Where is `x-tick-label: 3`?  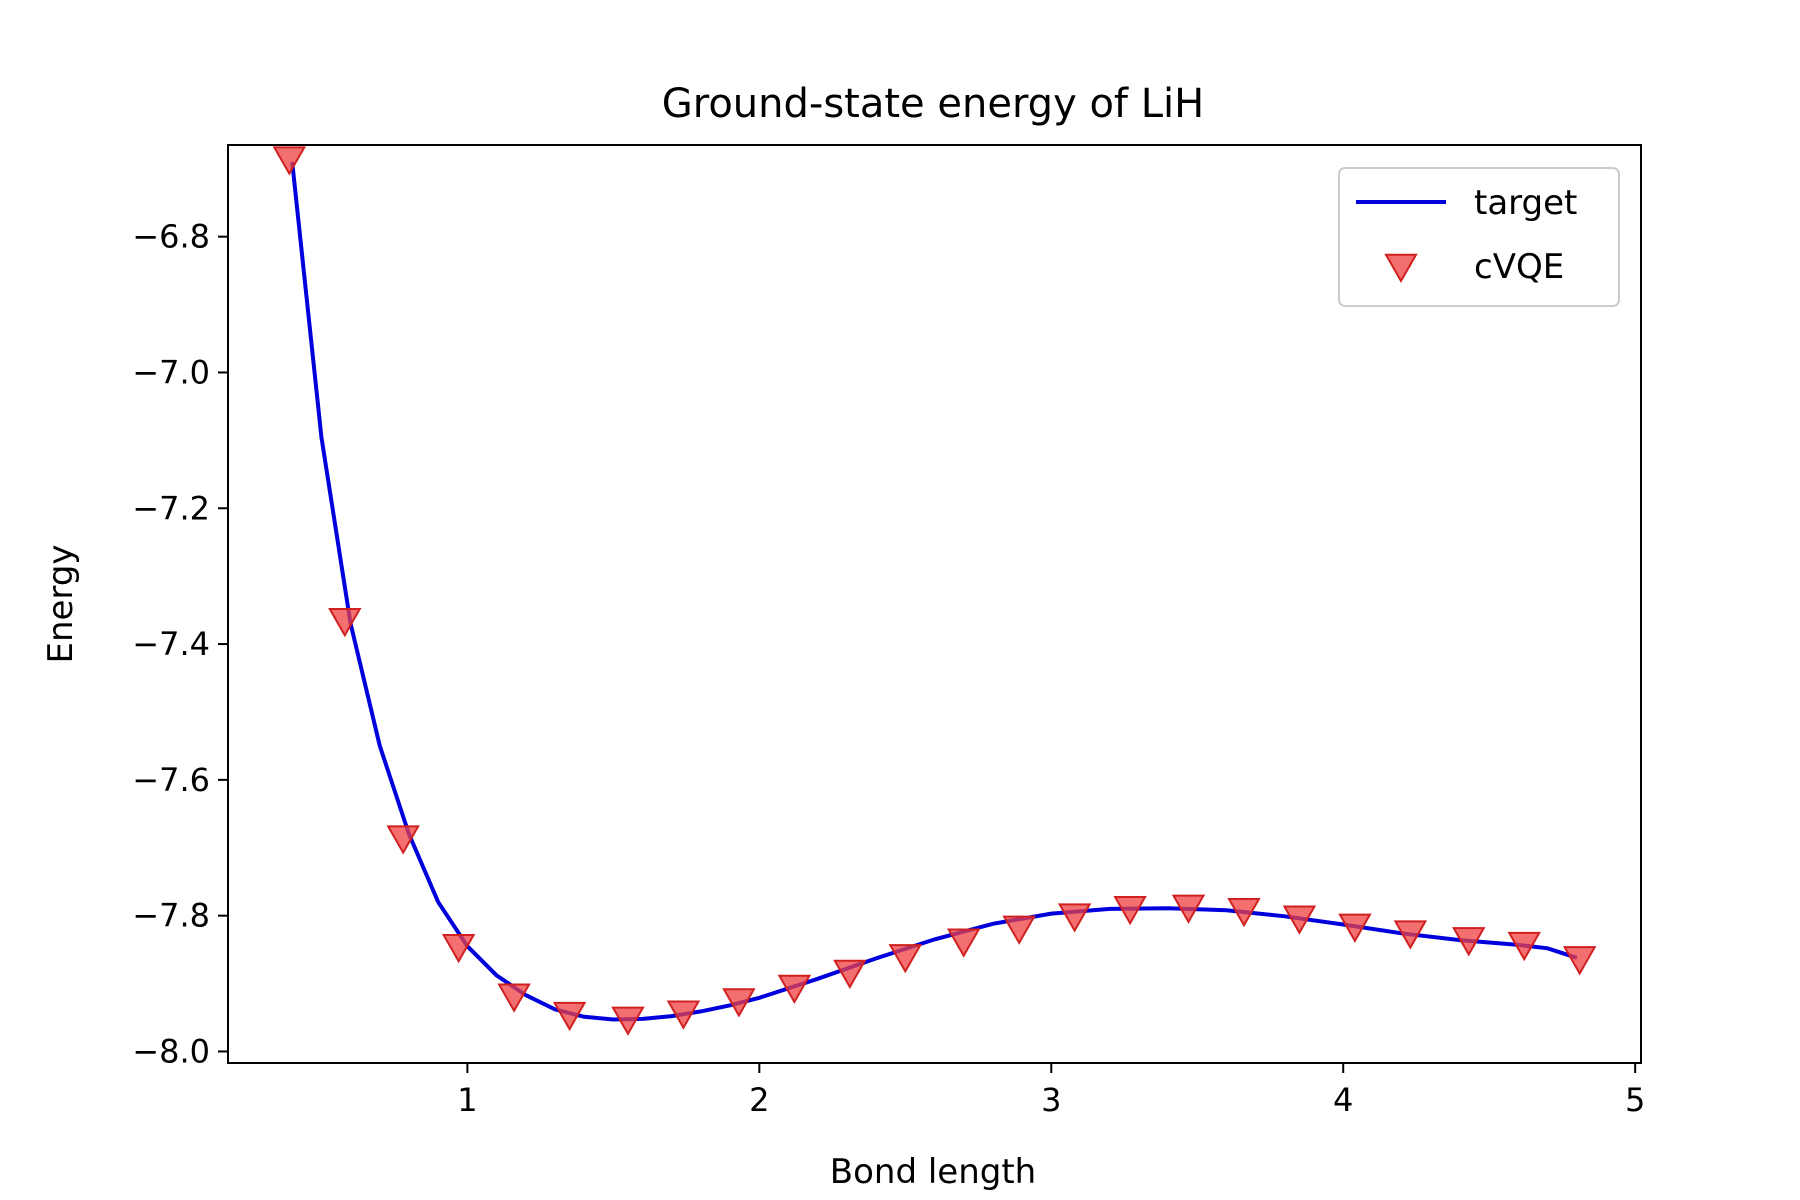 x-tick-label: 3 is located at coordinates (1051, 1100).